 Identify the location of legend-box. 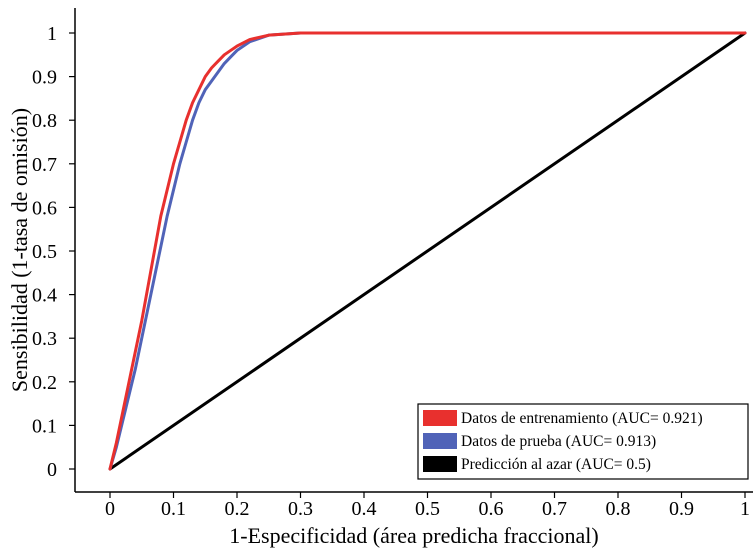
(583, 441).